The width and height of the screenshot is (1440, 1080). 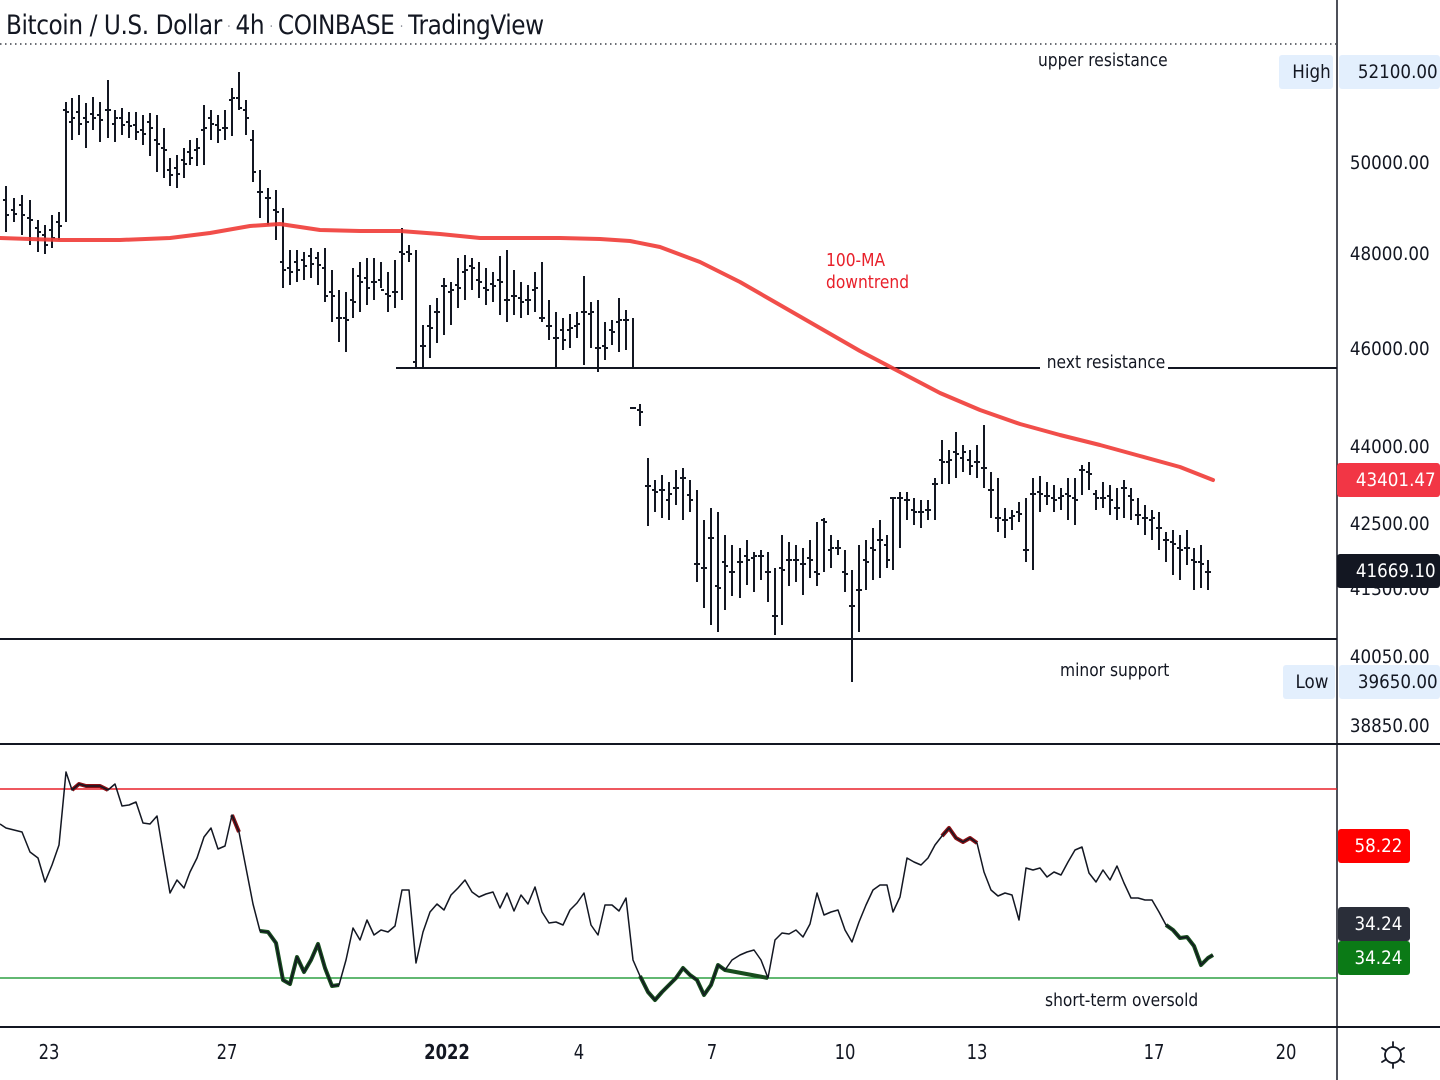 What do you see at coordinates (1395, 480) in the screenshot?
I see `ma-value: 43401.47` at bounding box center [1395, 480].